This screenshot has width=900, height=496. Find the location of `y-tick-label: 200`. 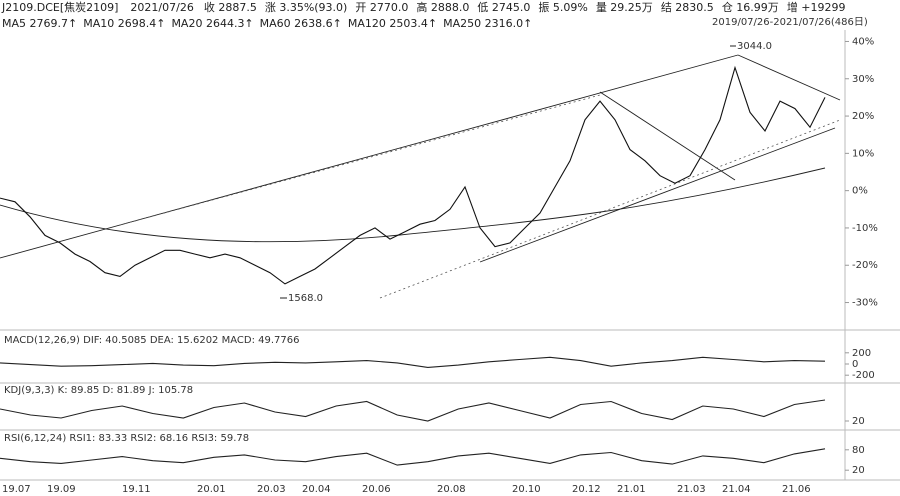

y-tick-label: 200 is located at coordinates (861, 353).